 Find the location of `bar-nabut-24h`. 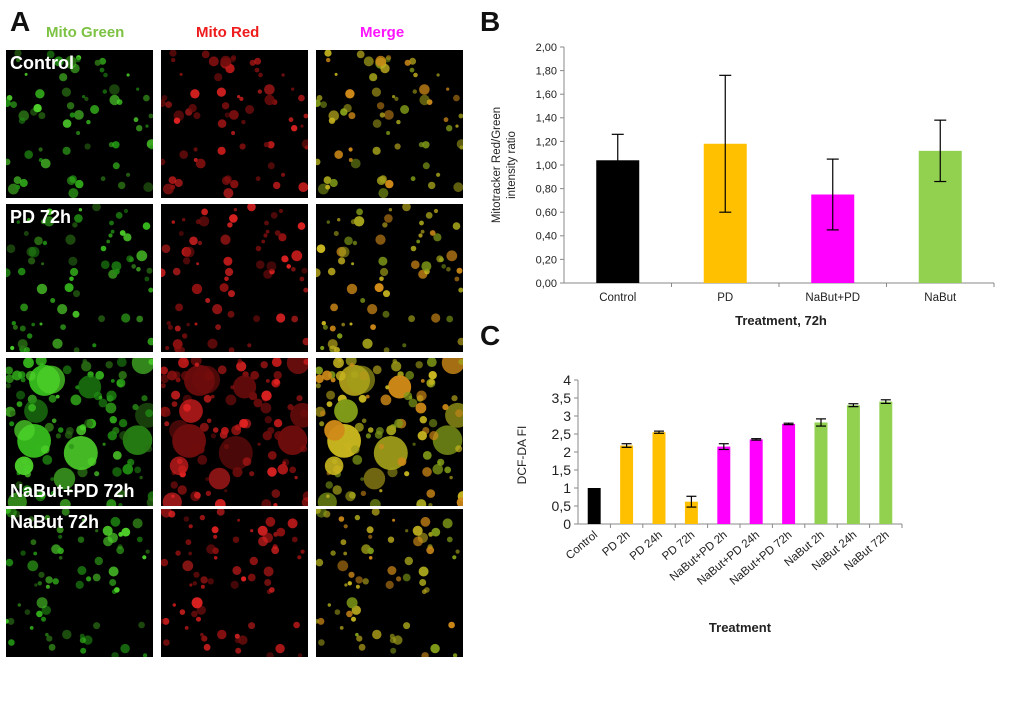

bar-nabut-24h is located at coordinates (853, 464).